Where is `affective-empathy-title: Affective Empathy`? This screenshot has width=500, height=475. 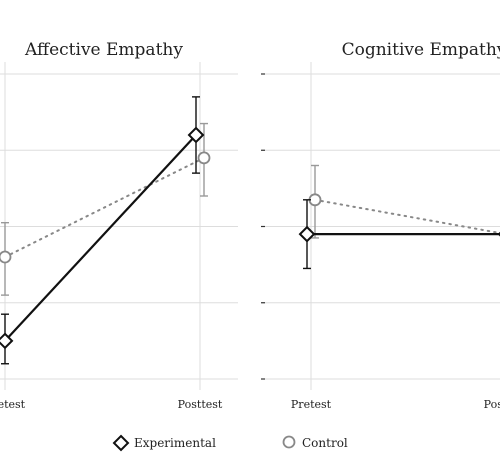 affective-empathy-title: Affective Empathy is located at coordinates (103, 50).